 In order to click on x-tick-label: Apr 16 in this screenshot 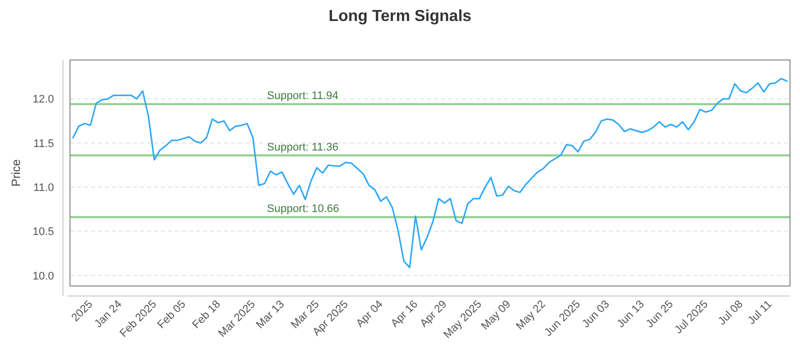, I will do `click(404, 314)`.